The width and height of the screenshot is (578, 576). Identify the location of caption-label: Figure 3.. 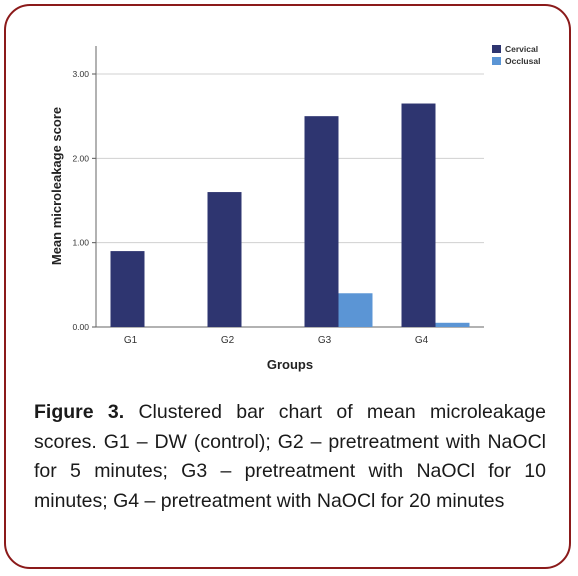
(79, 412).